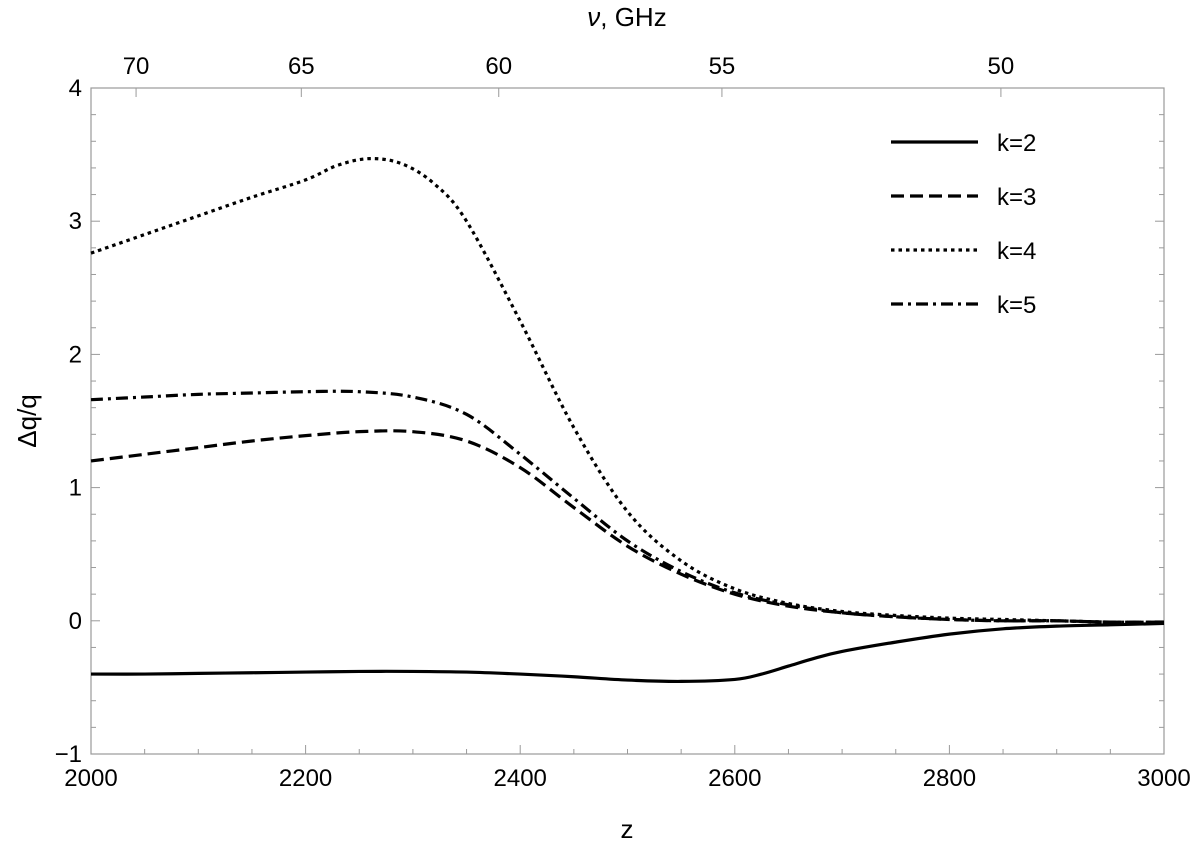 The height and width of the screenshot is (842, 1200). Describe the element at coordinates (949, 778) in the screenshot. I see `x-tick-label: 2800` at that location.